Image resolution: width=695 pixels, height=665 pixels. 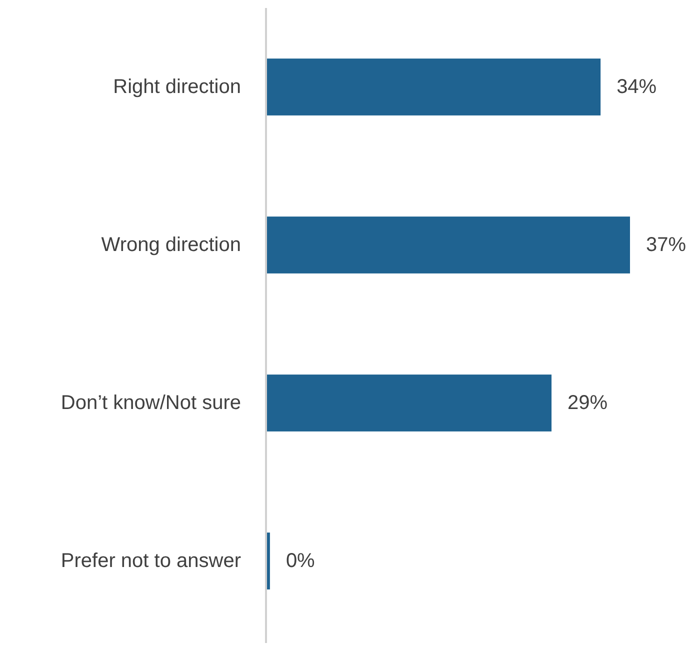 What do you see at coordinates (171, 245) in the screenshot?
I see `y-tick-label: Wrong direction` at bounding box center [171, 245].